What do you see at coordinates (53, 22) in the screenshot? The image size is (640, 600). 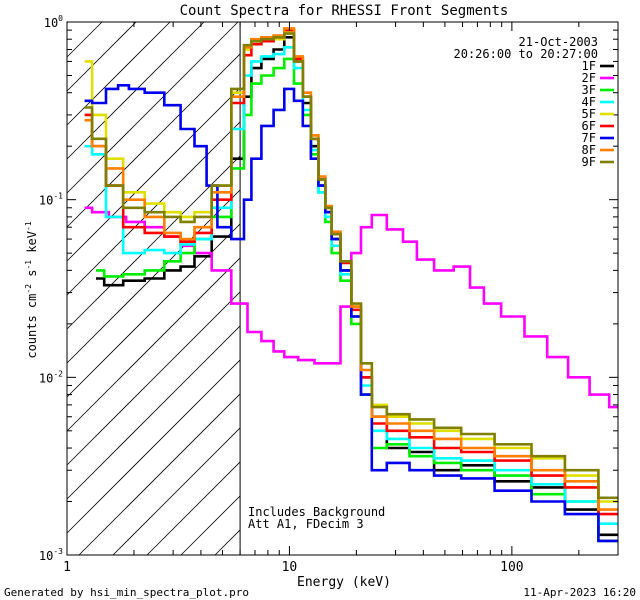 I see `y-tick-label: 10⁰` at bounding box center [53, 22].